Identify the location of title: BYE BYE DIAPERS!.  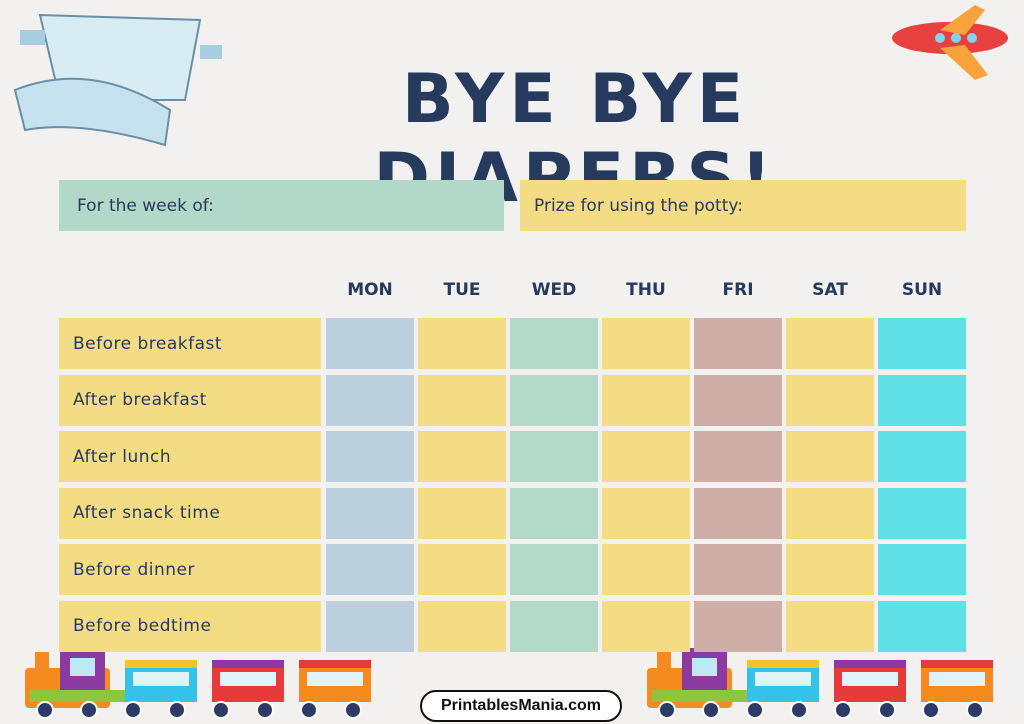
(575, 139).